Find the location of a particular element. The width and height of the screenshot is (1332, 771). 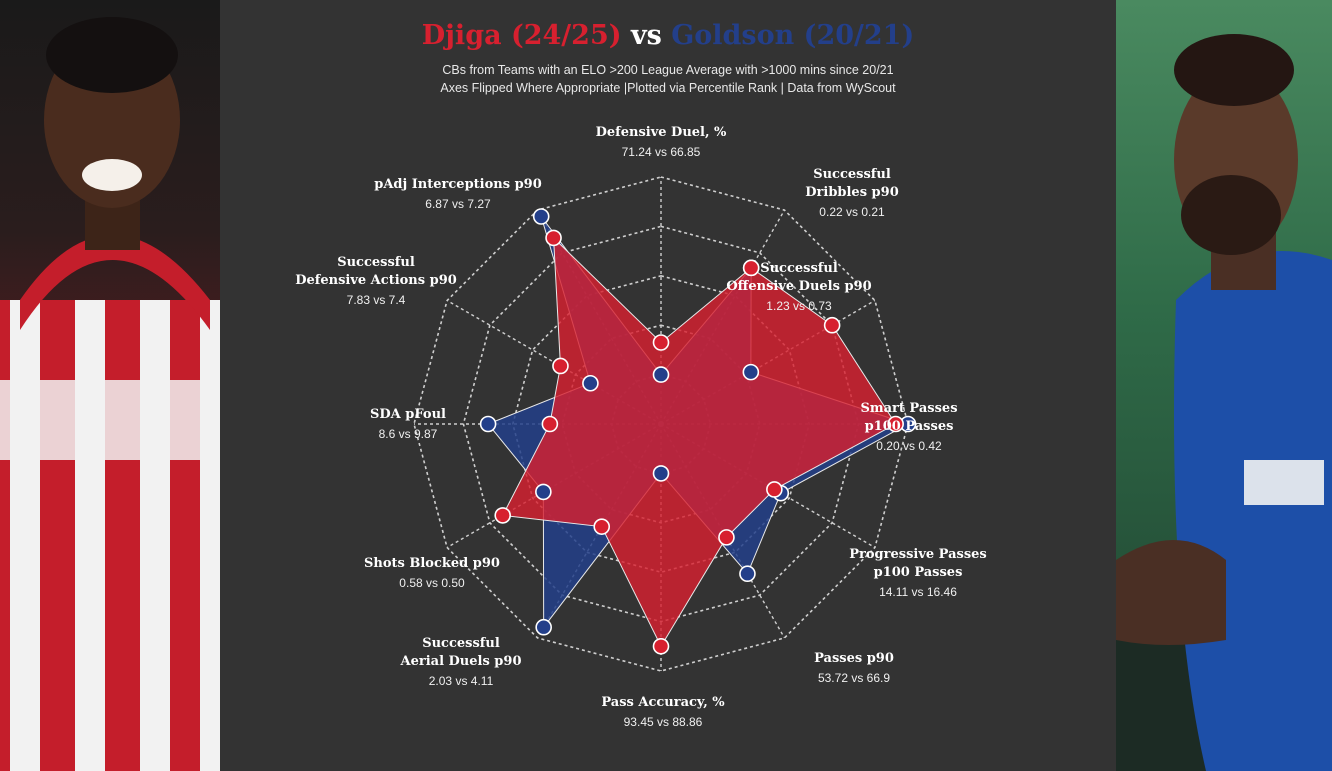

axis-label-name: Pass Accuracy, % is located at coordinates (663, 702).